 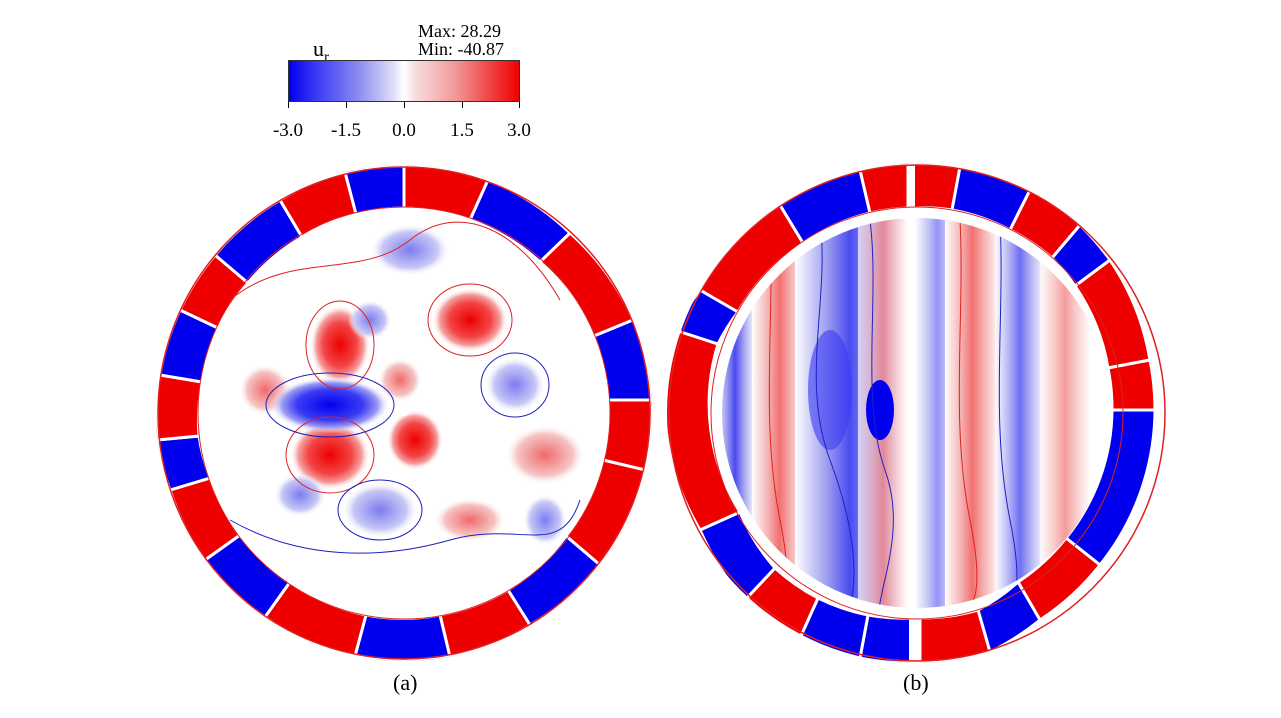 I want to click on colorbar-tick-label: 0.0, so click(x=404, y=130).